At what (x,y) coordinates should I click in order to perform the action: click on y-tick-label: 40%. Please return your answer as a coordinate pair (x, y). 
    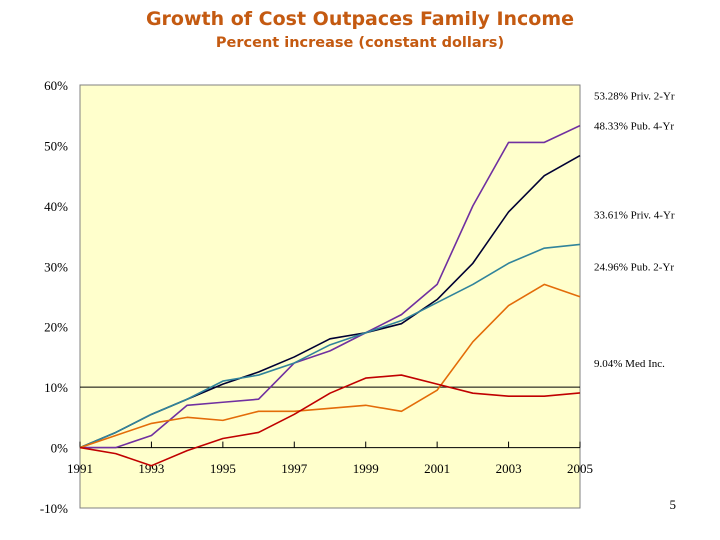
    Looking at the image, I should click on (56, 206).